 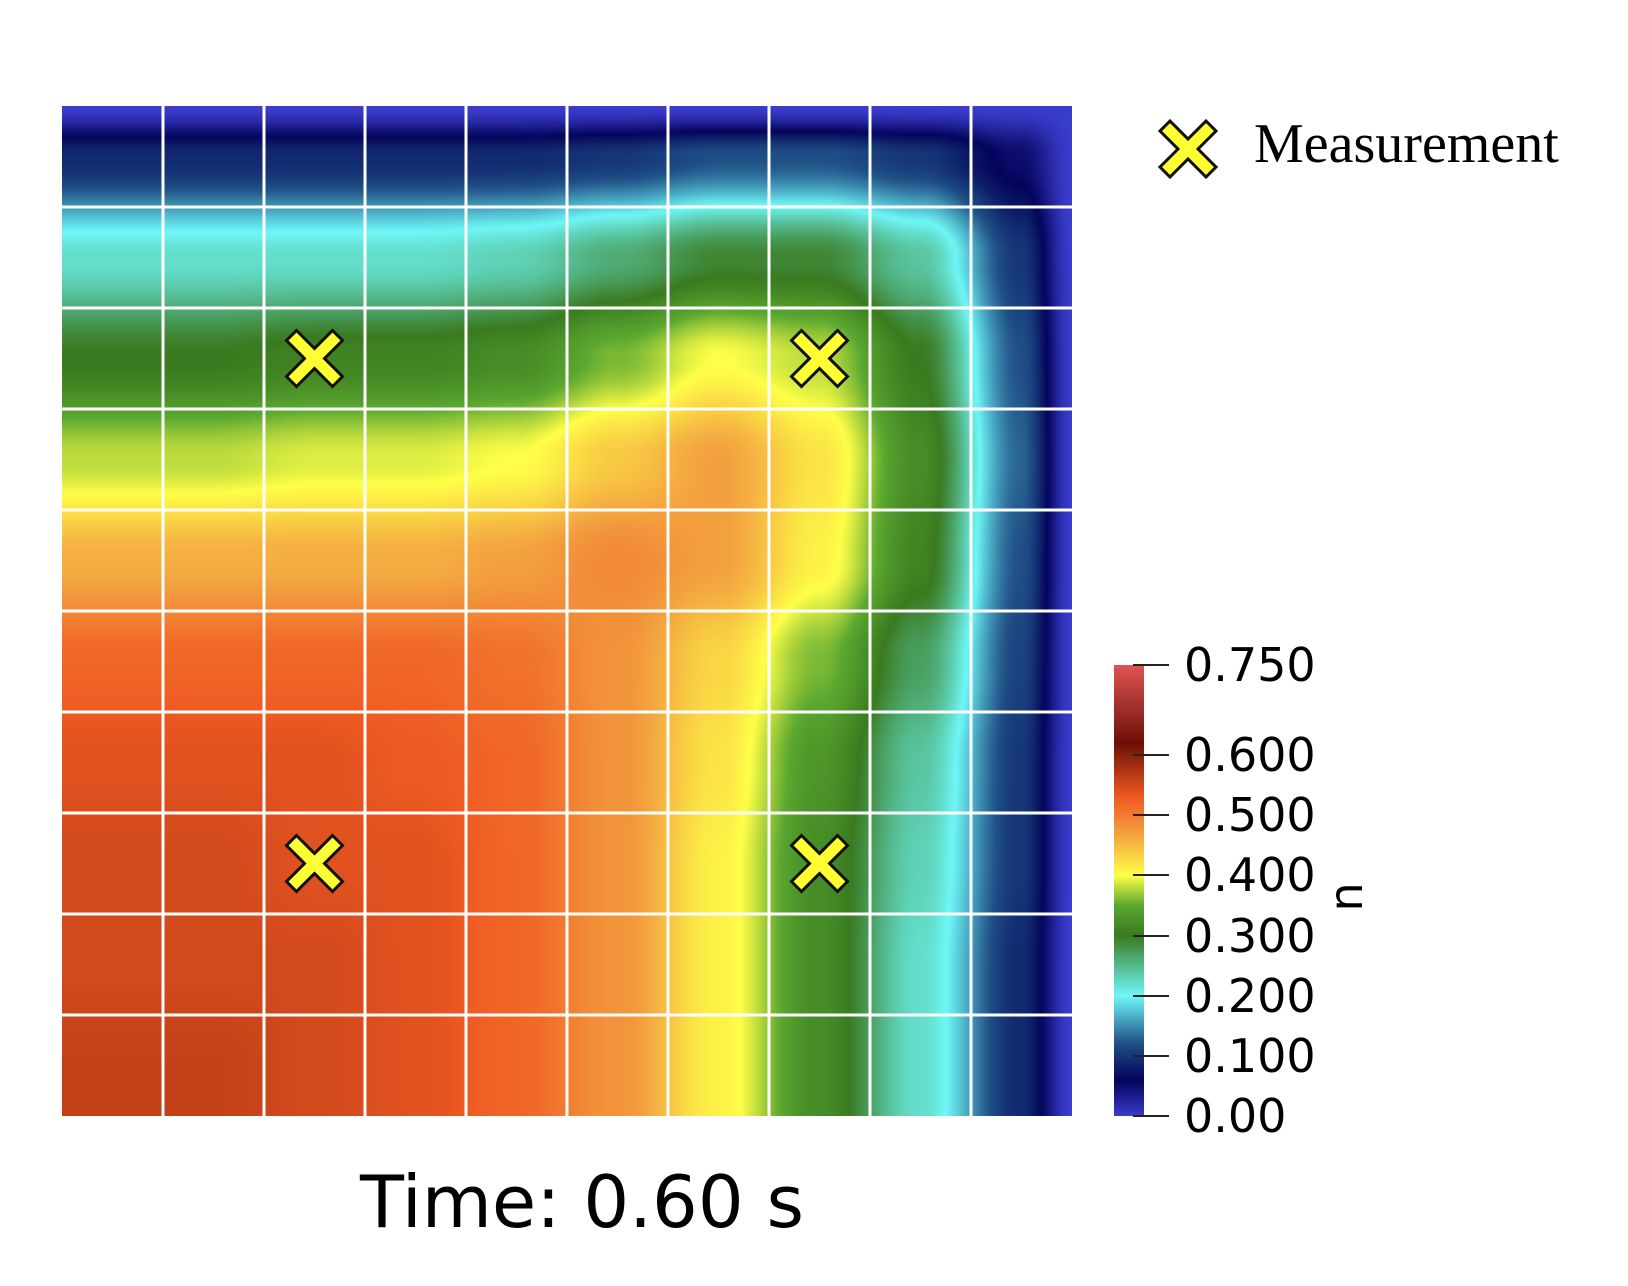 I want to click on colorbar-tick-label: 0.300, so click(x=1250, y=935).